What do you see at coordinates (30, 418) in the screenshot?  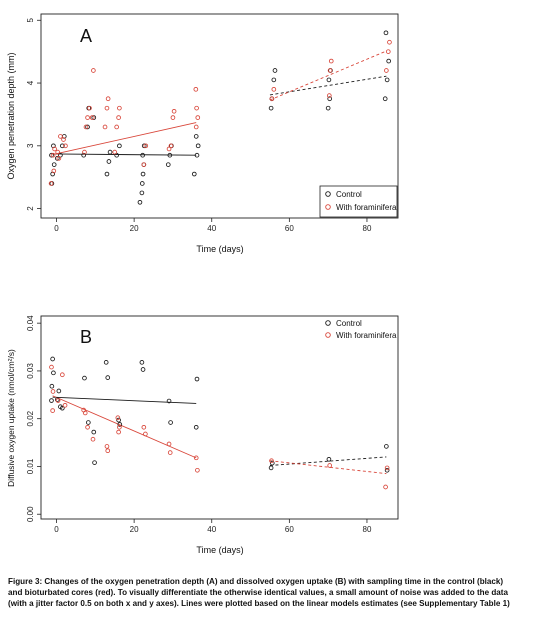 I see `y-tick-label-b-2: 0.02` at bounding box center [30, 418].